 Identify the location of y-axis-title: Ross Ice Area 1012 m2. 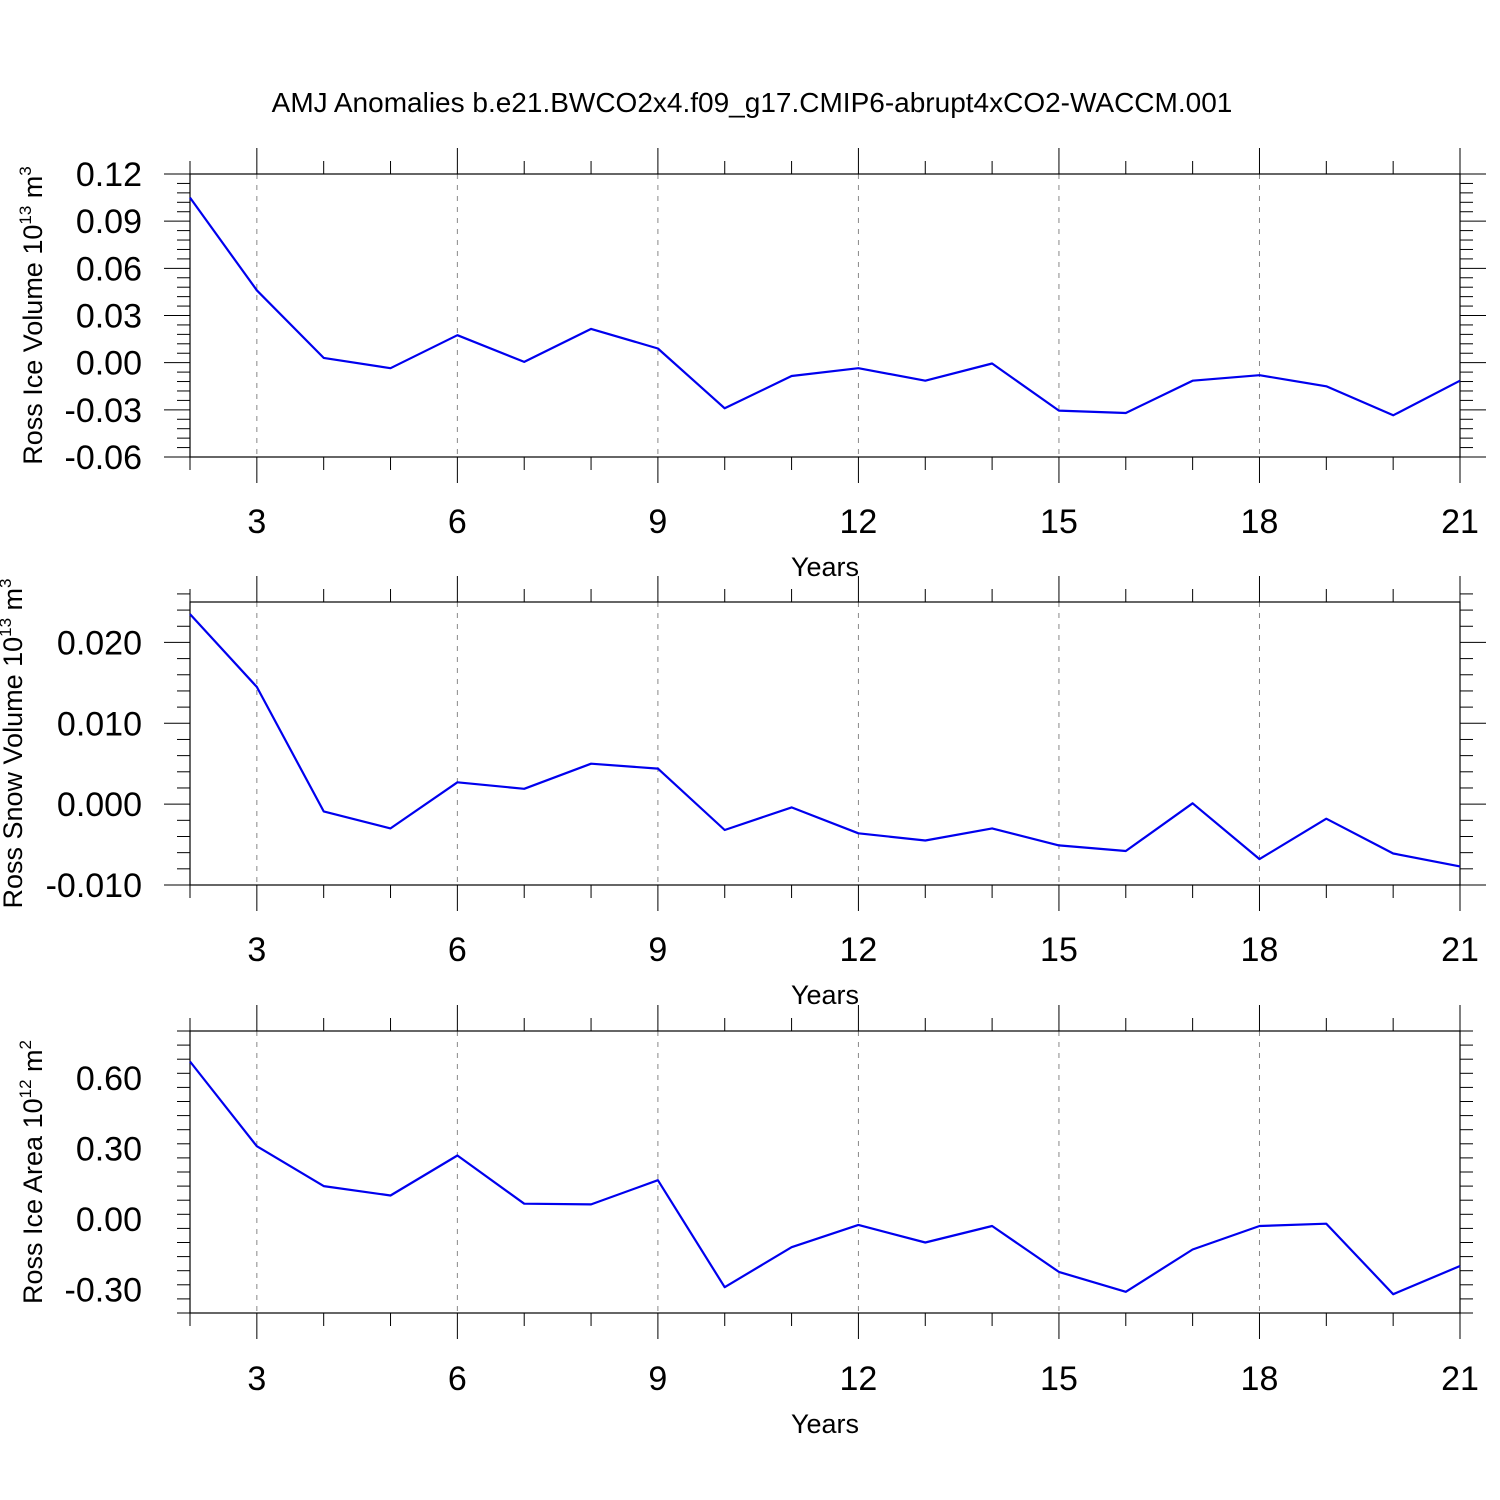
(32, 1172).